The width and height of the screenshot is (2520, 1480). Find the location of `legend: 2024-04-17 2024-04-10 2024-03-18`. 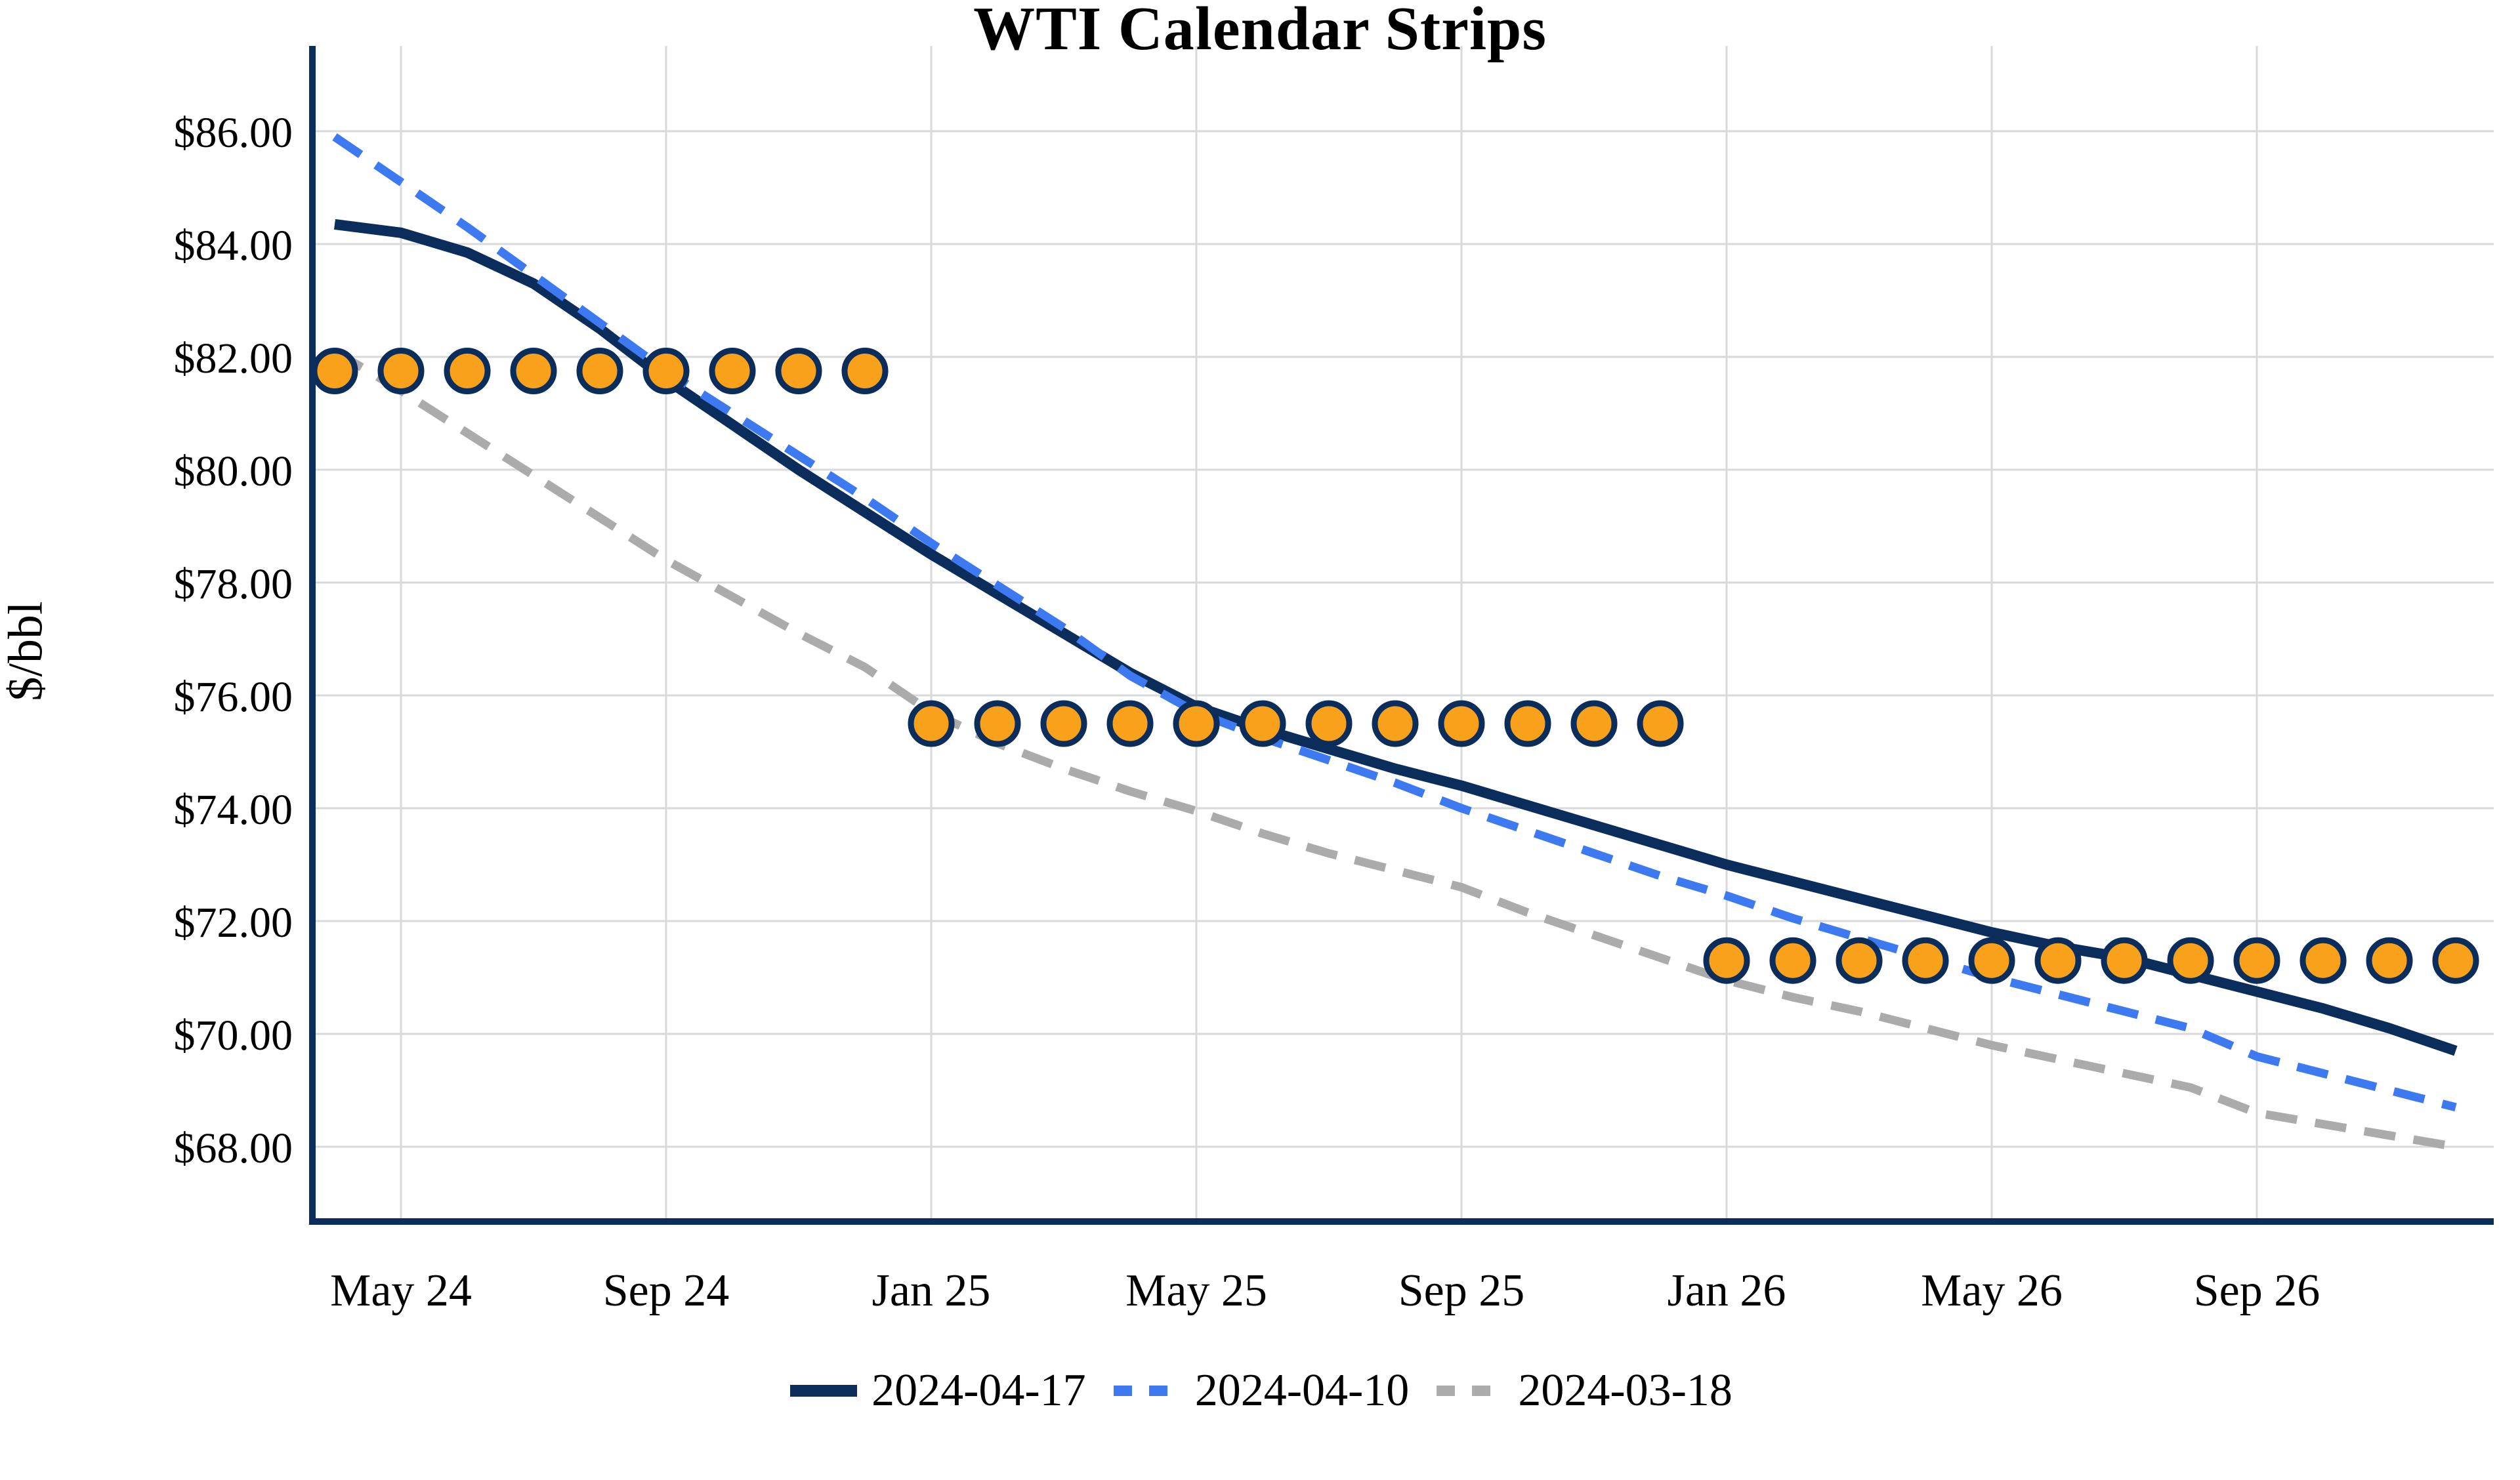

legend: 2024-04-17 2024-04-10 2024-03-18 is located at coordinates (1260, 1391).